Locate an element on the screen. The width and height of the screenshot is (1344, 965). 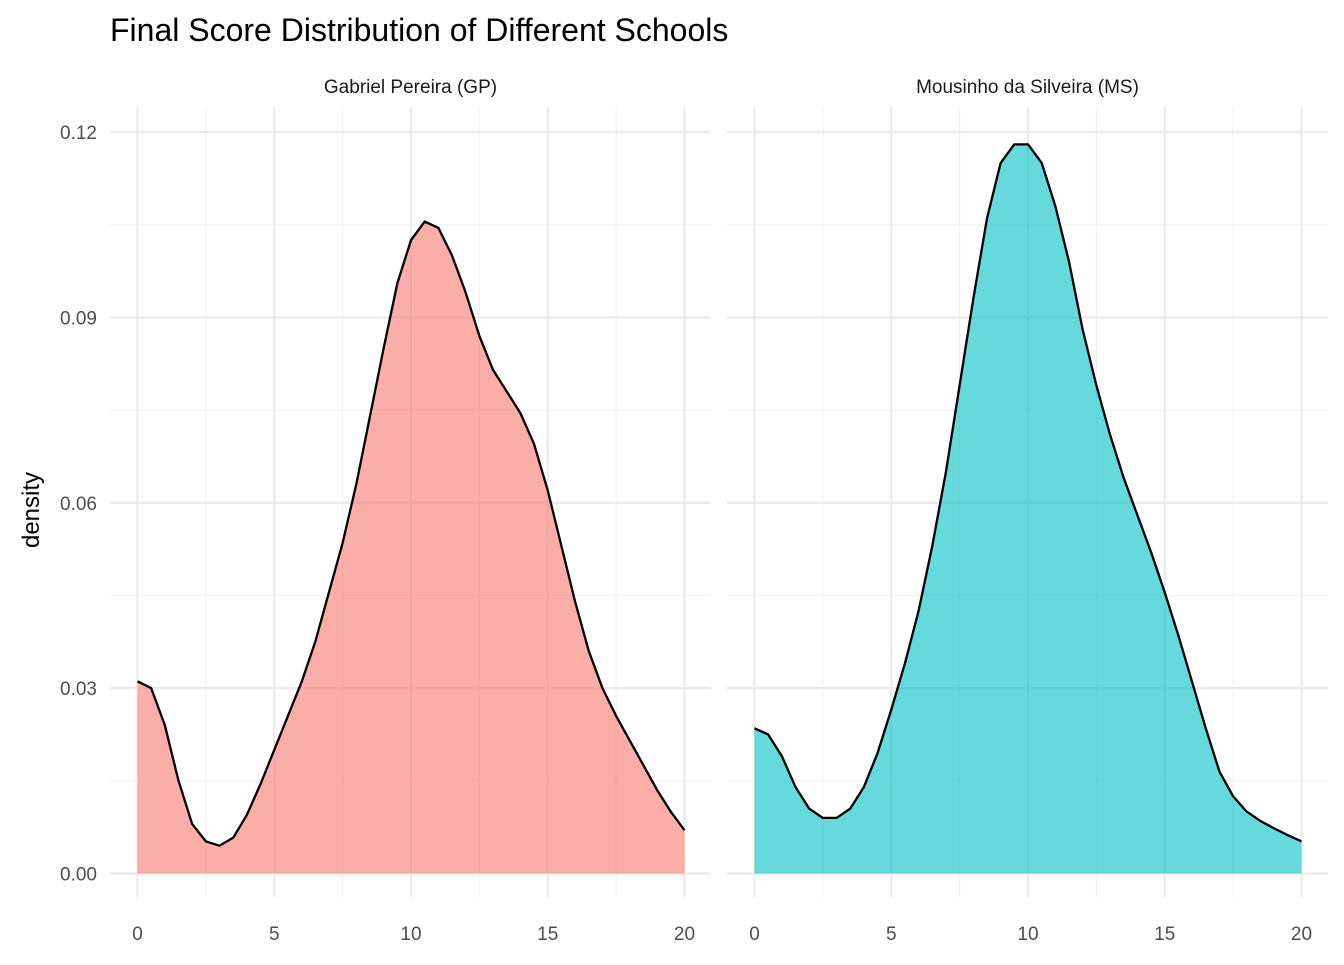
facet-strip-label: Gabriel Pereira (GP) is located at coordinates (410, 87).